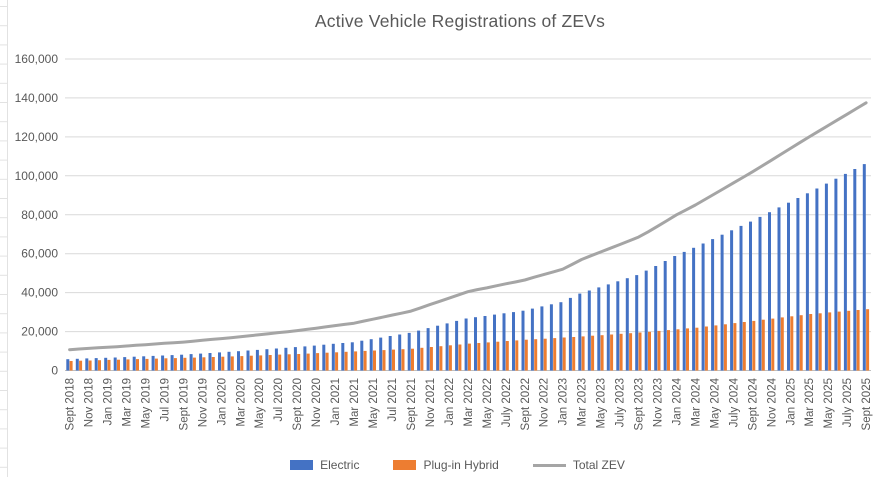 The height and width of the screenshot is (477, 885). I want to click on svg-text: 100,000, so click(37, 176).